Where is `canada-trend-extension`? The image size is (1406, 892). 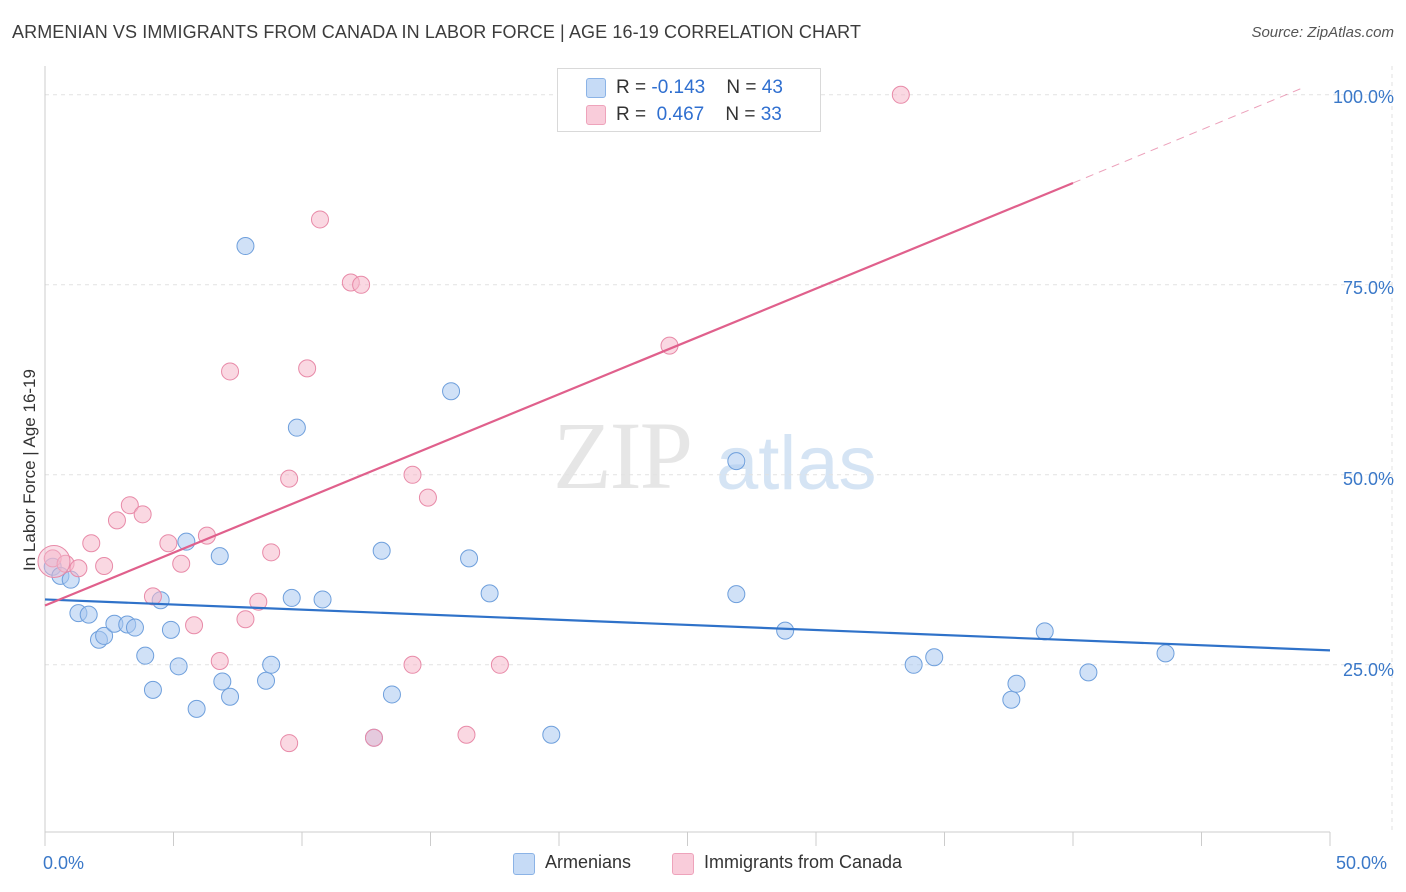
canada-trend-extension is located at coordinates (1188, 135).